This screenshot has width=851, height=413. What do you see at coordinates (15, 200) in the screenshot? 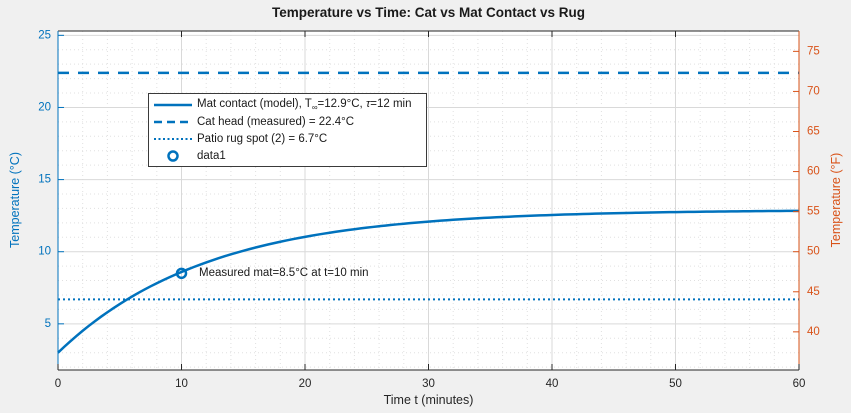
I see `y-axis-label-left: Temperature (°C)` at bounding box center [15, 200].